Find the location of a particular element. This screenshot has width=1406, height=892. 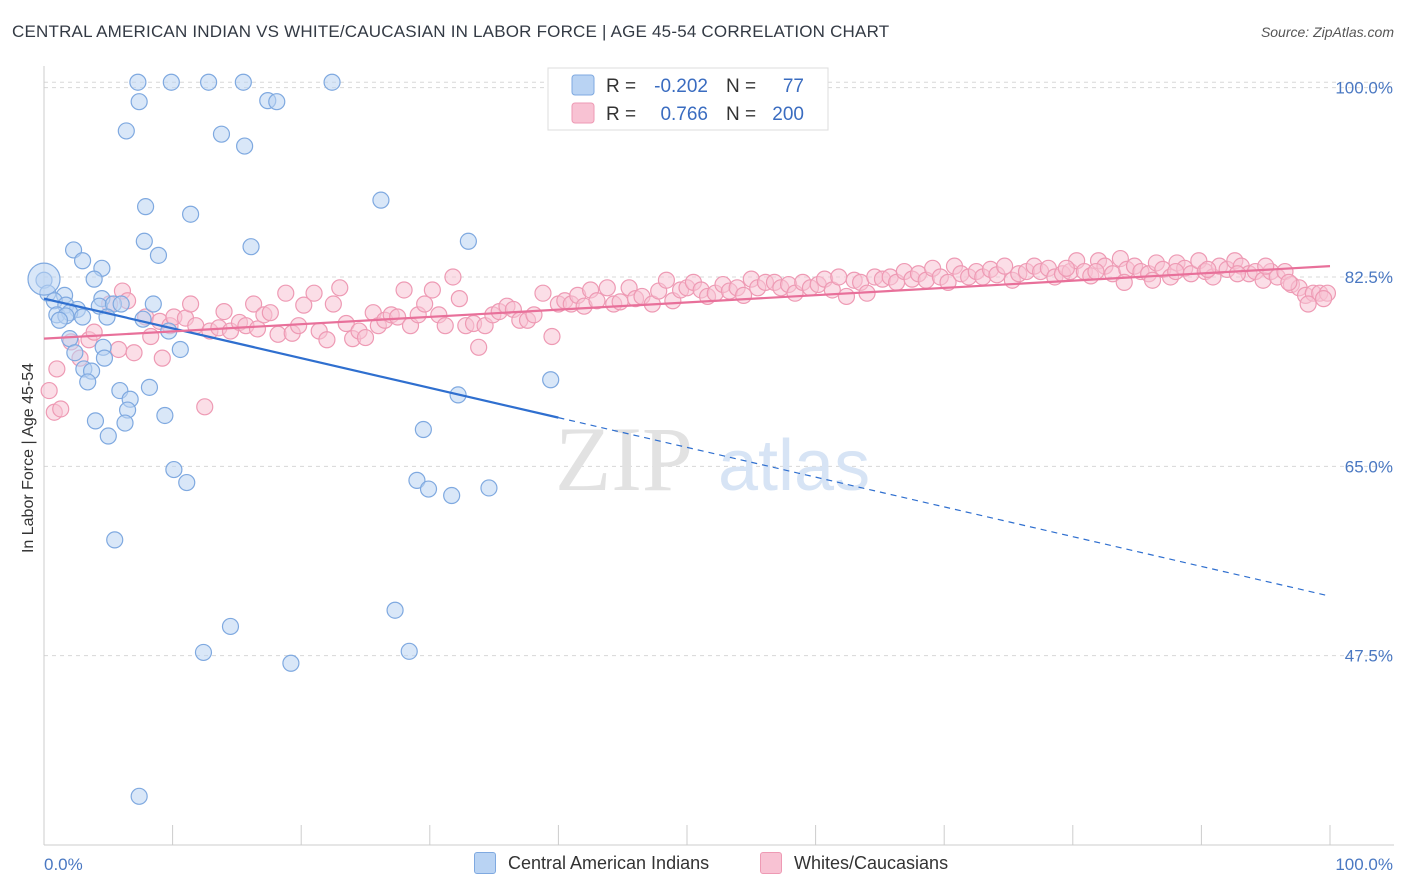

legend-blue-n-value: 77 is located at coordinates (793, 86).